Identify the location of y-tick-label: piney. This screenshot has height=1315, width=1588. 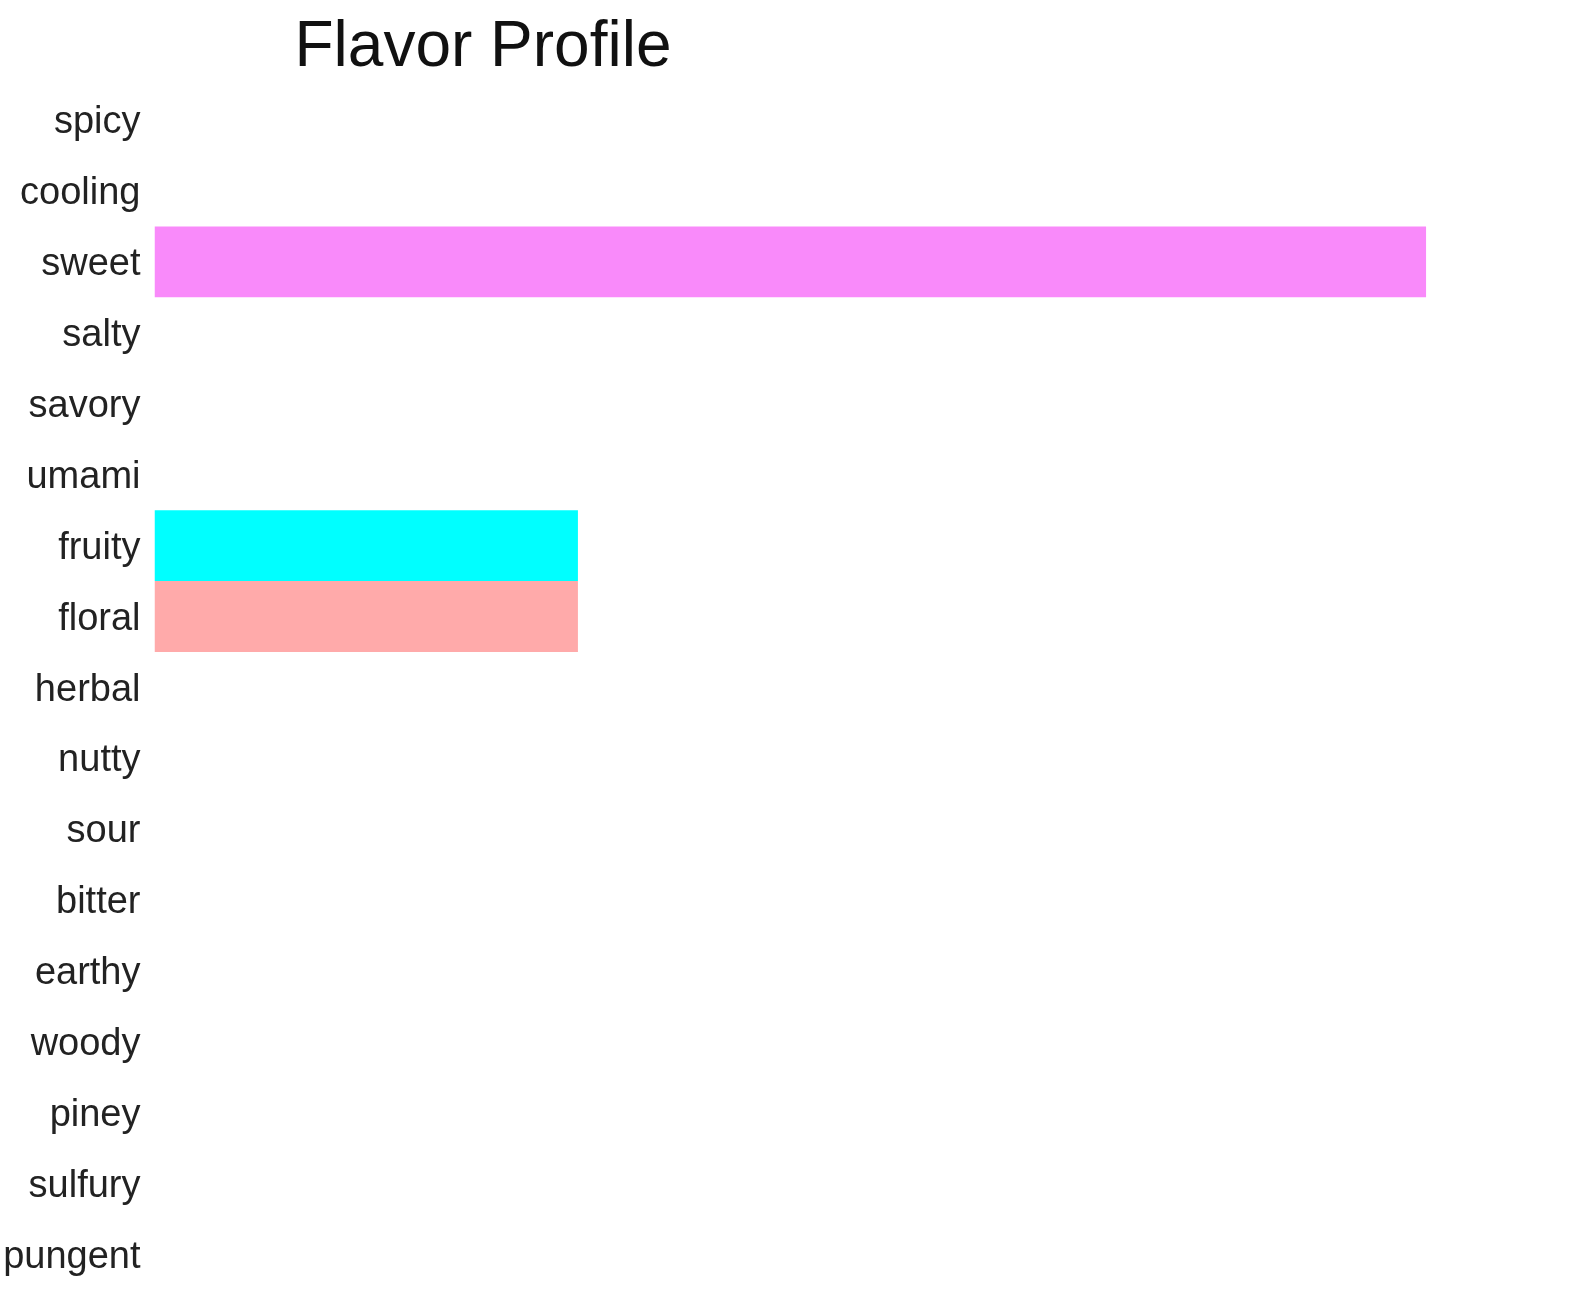
(95, 1113).